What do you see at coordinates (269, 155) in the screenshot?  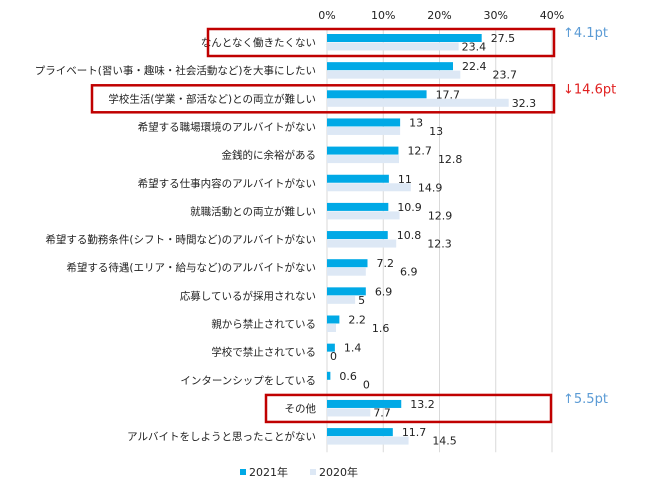 I see `category-label: 金銭的に余裕がある` at bounding box center [269, 155].